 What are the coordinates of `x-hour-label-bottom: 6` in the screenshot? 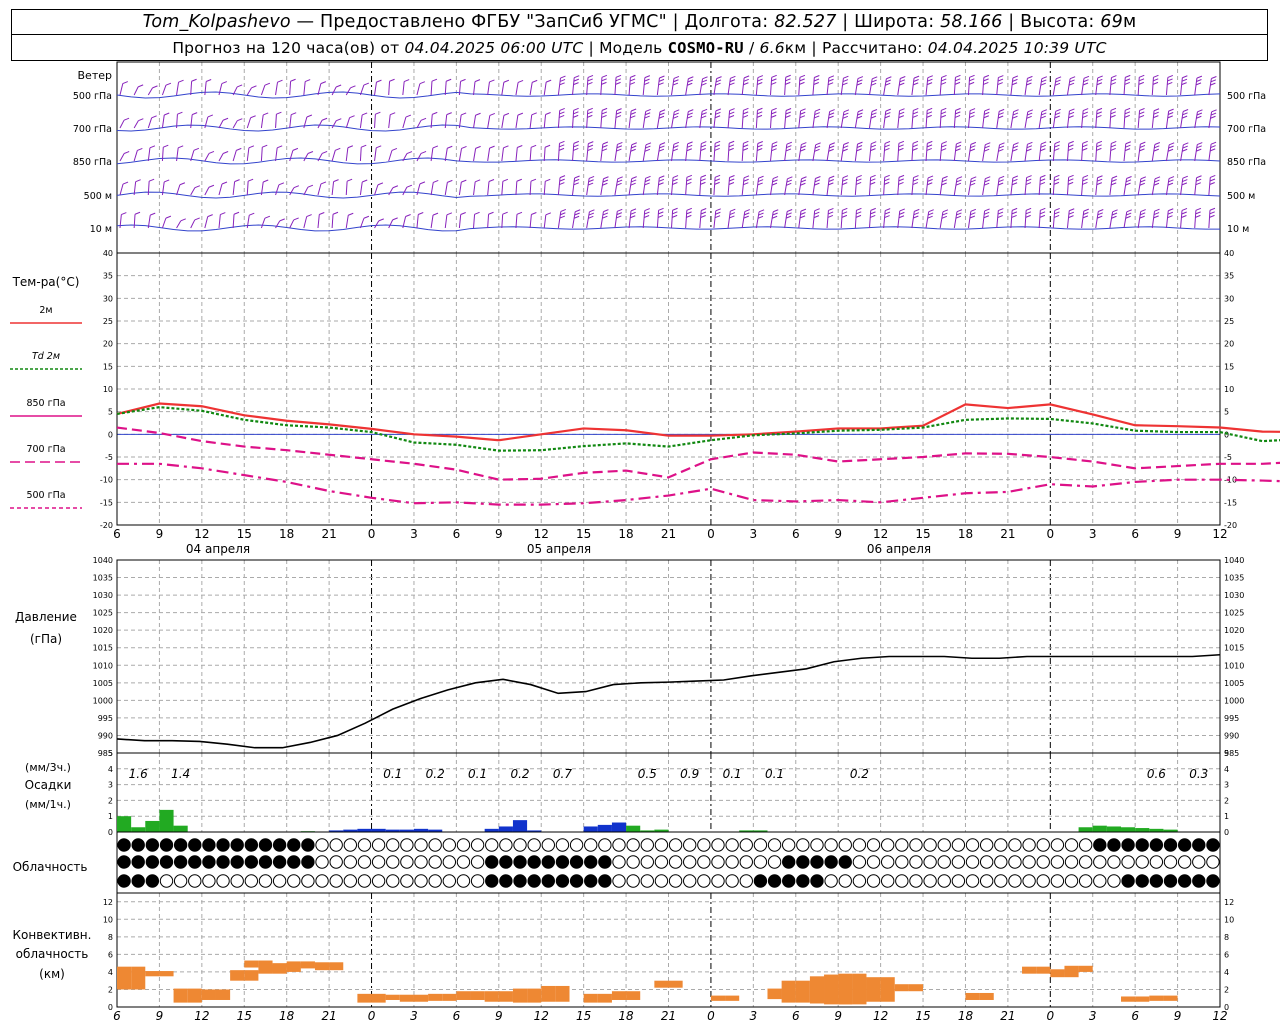 It's located at (457, 1016).